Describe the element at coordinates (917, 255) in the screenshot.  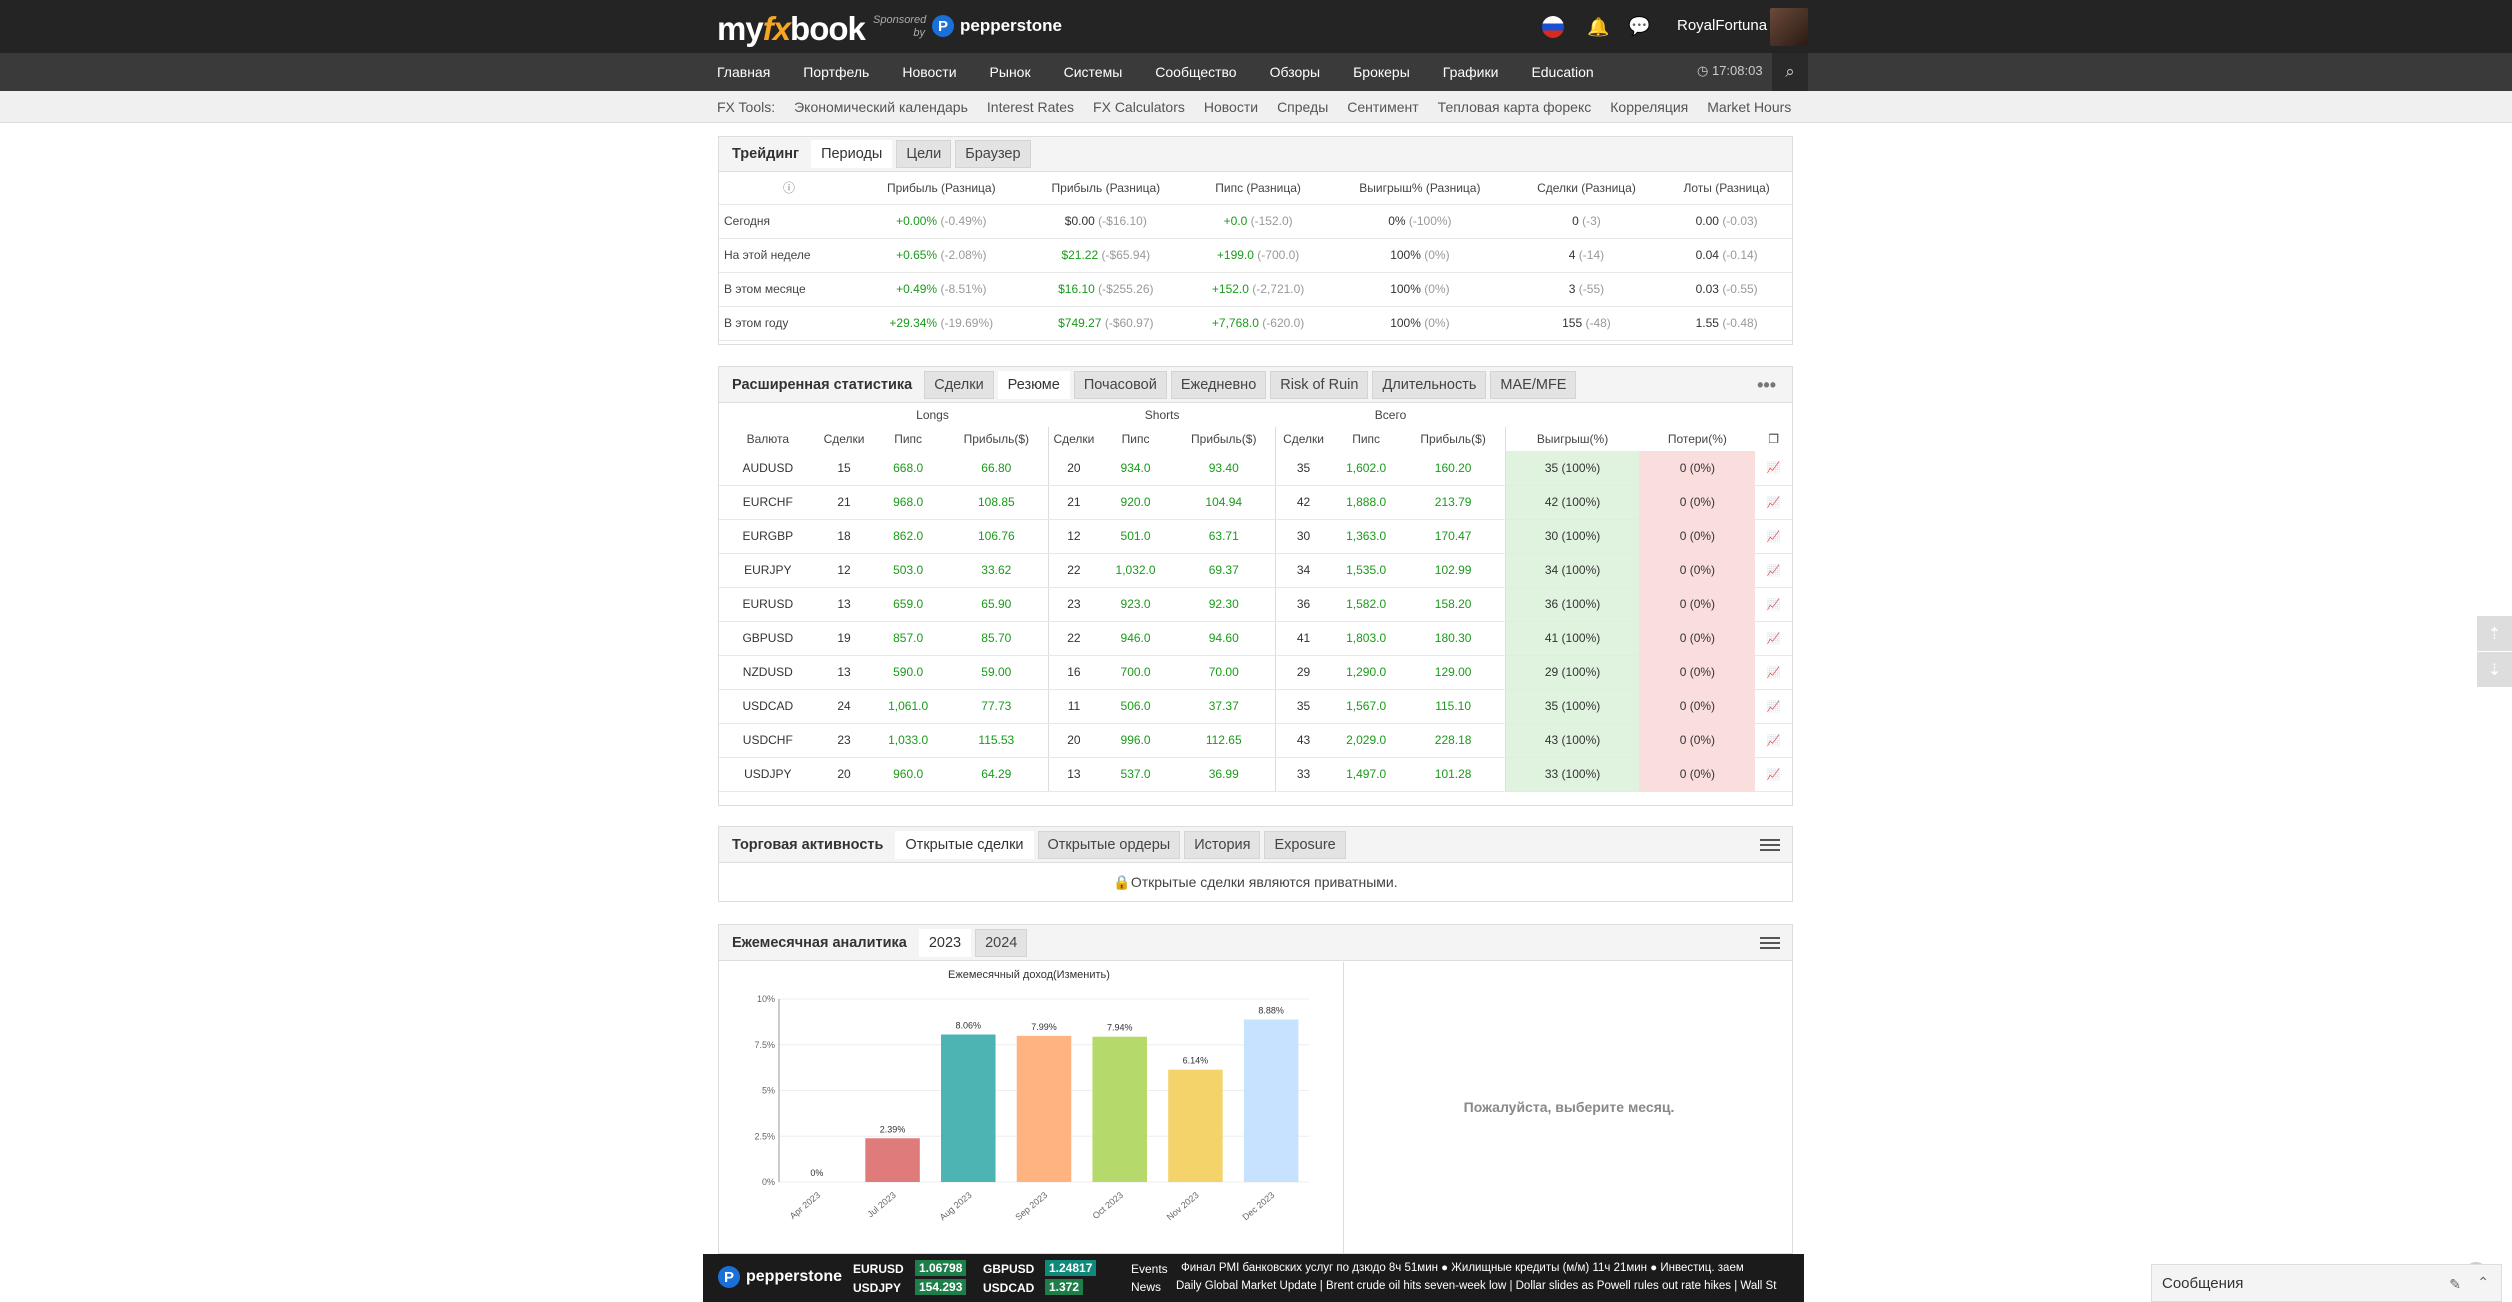
I see `cell-value: +0.65%` at that location.